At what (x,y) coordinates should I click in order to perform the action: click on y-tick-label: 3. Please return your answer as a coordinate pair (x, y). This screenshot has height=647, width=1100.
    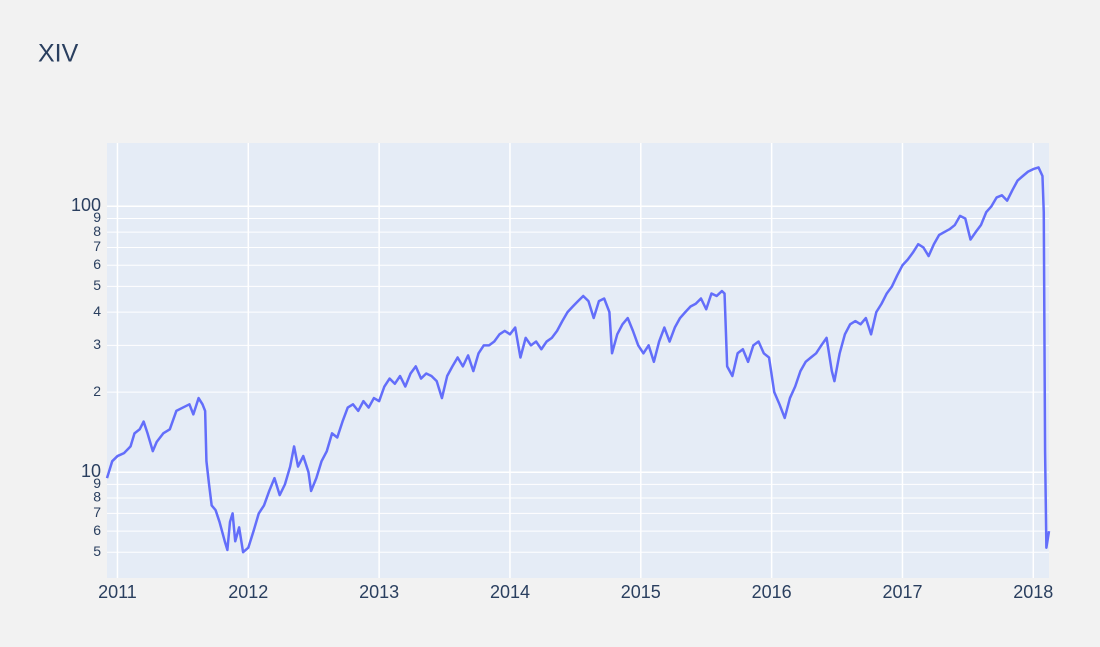
    Looking at the image, I should click on (97, 344).